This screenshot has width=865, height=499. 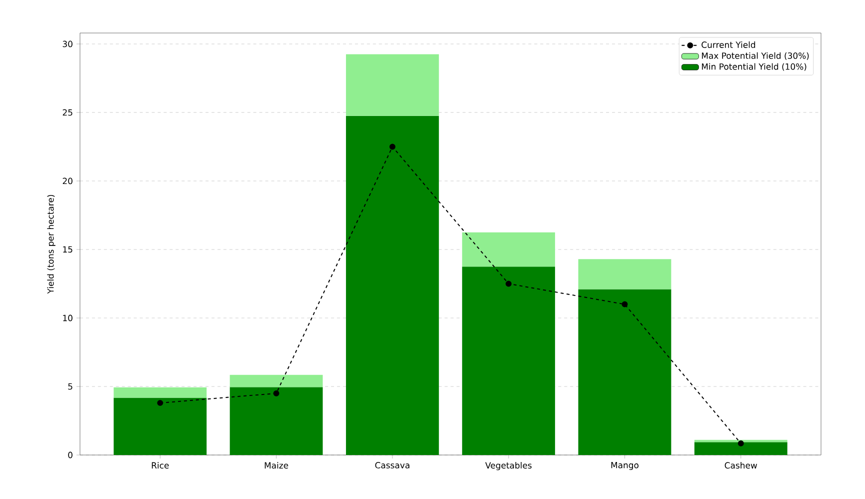 I want to click on legend-label: Max Potential Yield (30%), so click(x=755, y=56).